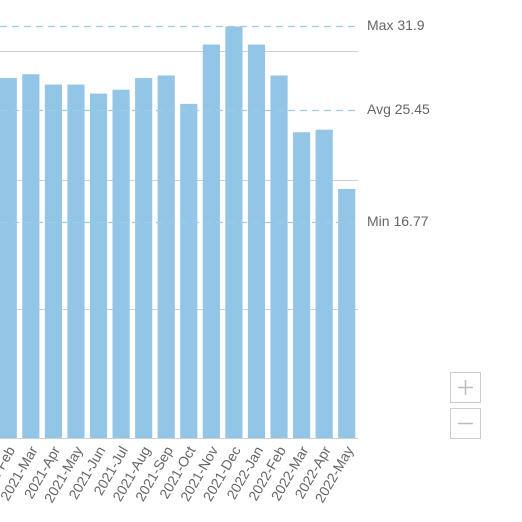  What do you see at coordinates (396, 25) in the screenshot?
I see `reference-label: Max 31.9` at bounding box center [396, 25].